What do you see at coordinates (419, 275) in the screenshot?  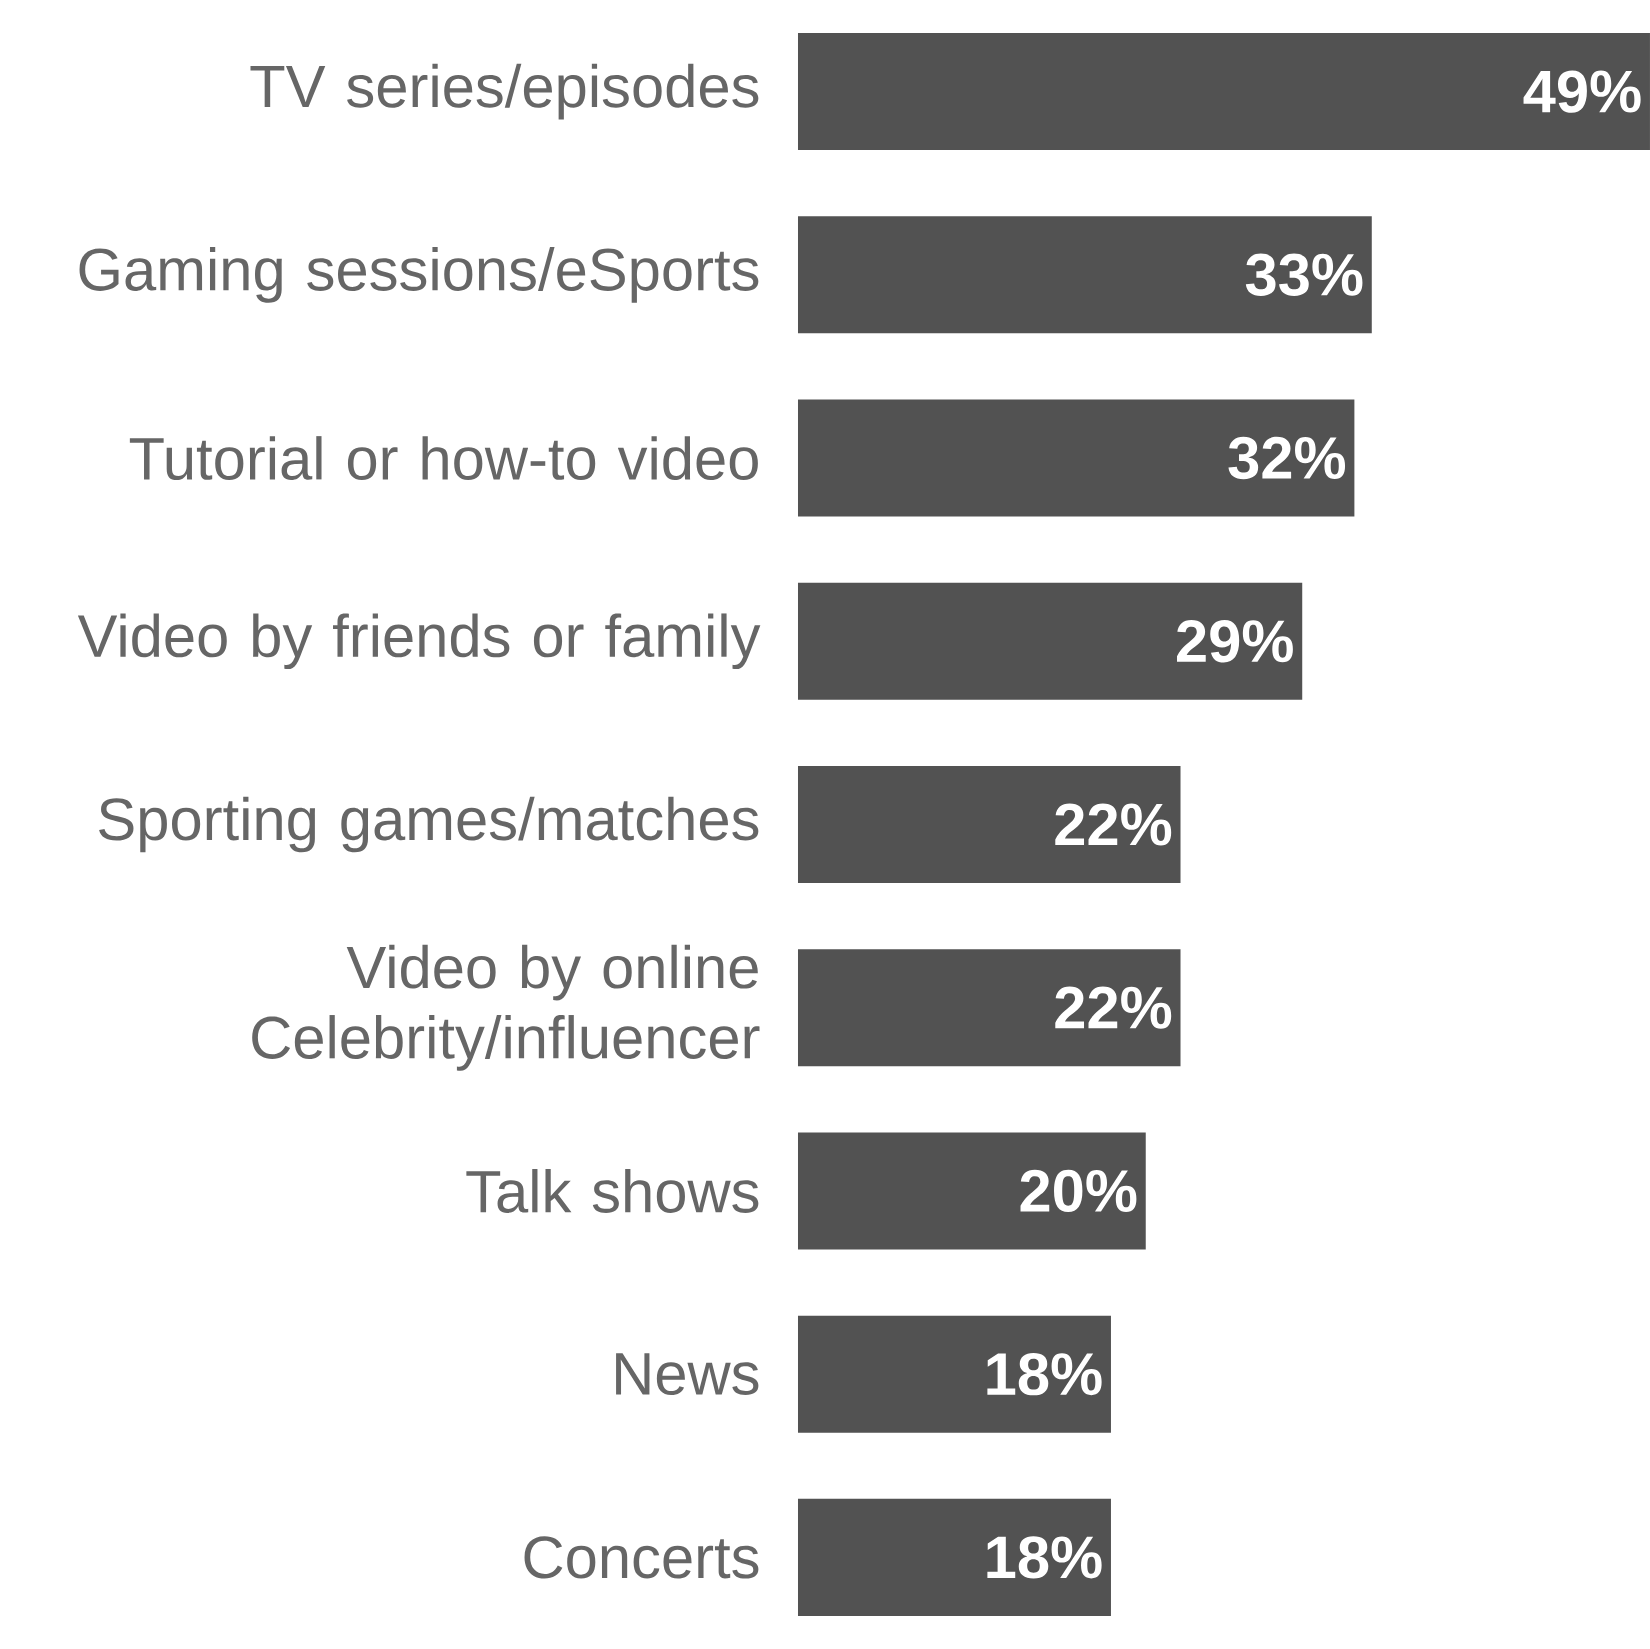 I see `y-tick-label: Gaming sessions/eSports` at bounding box center [419, 275].